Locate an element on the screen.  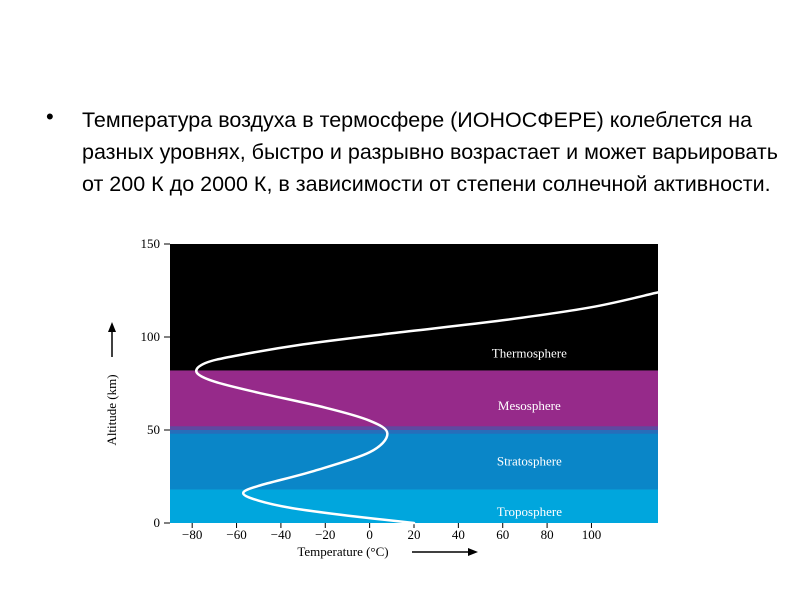
x-tick-label: −80 is located at coordinates (192, 534).